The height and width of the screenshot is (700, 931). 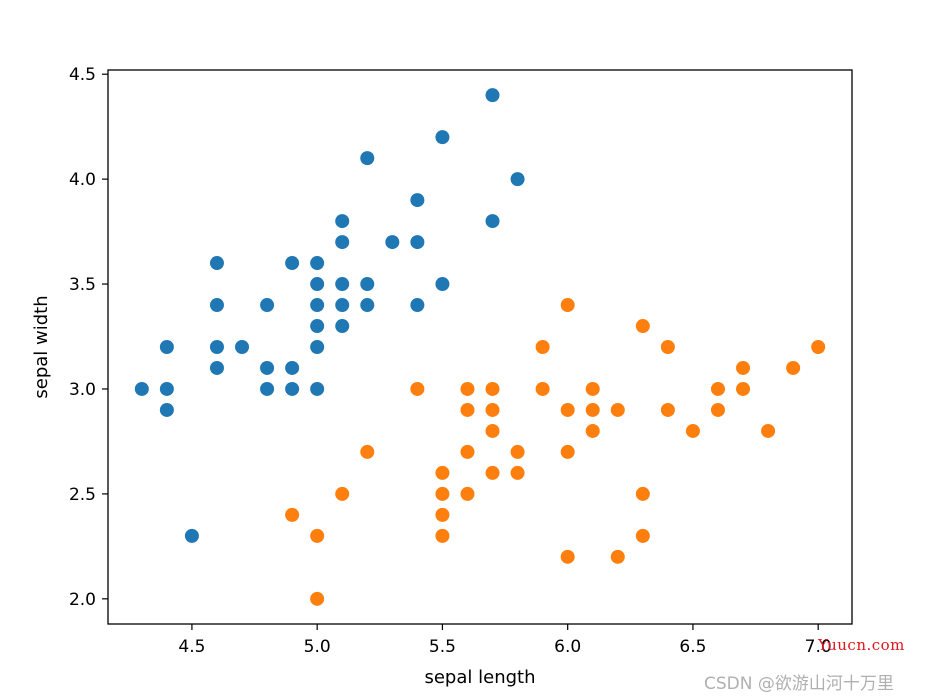 I want to click on y-tick-label-1: 2.5, so click(x=82, y=495).